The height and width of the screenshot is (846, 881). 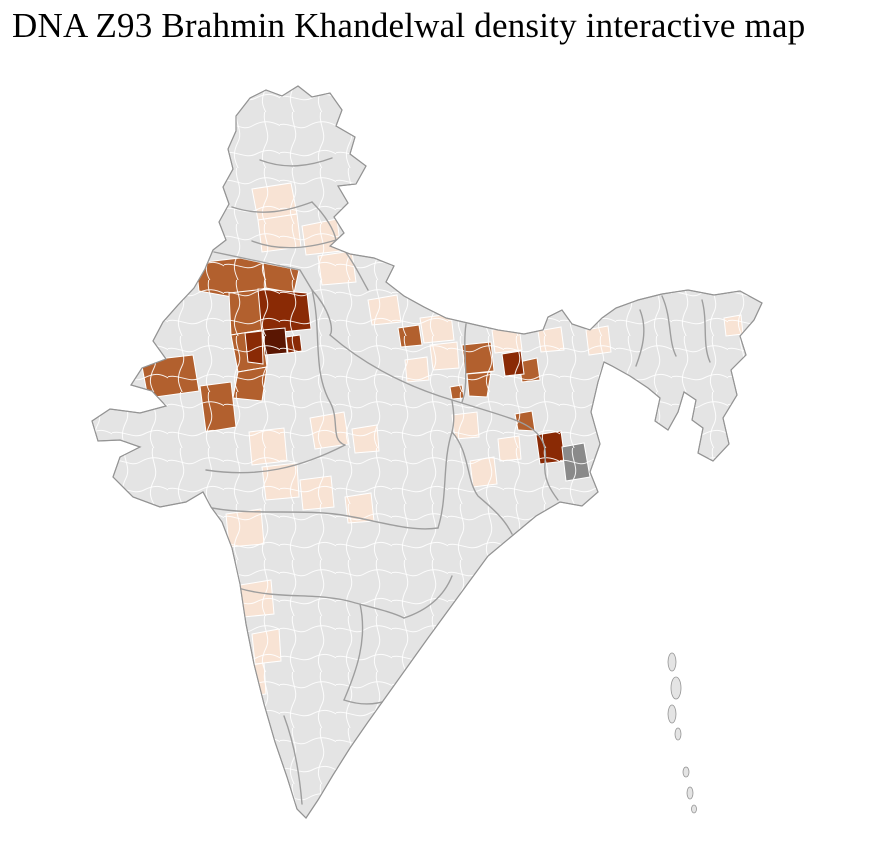 I want to click on andaman-nicobar-islands, so click(x=682, y=733).